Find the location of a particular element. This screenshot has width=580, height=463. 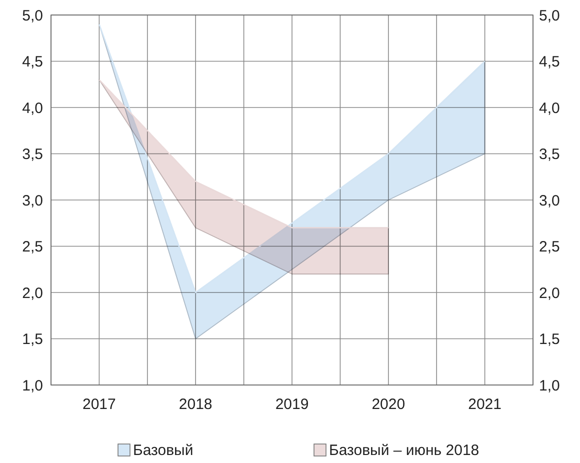

y-tick-label: 1,0 is located at coordinates (32, 385).